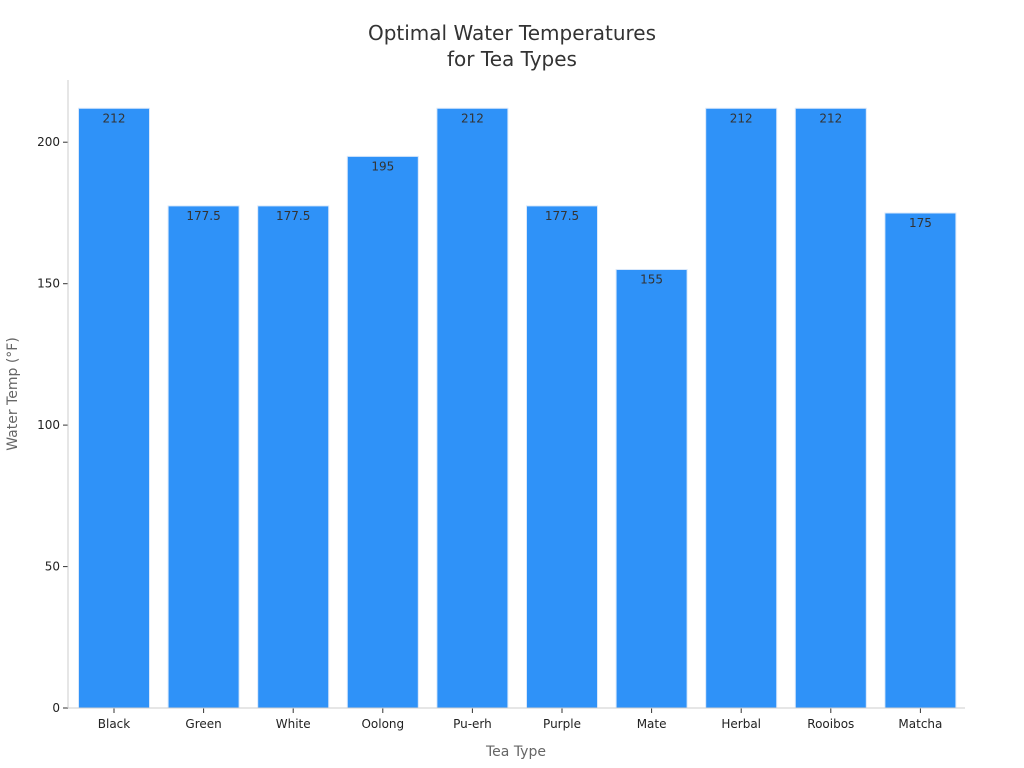  What do you see at coordinates (203, 216) in the screenshot?
I see `data-label-green: 177.5` at bounding box center [203, 216].